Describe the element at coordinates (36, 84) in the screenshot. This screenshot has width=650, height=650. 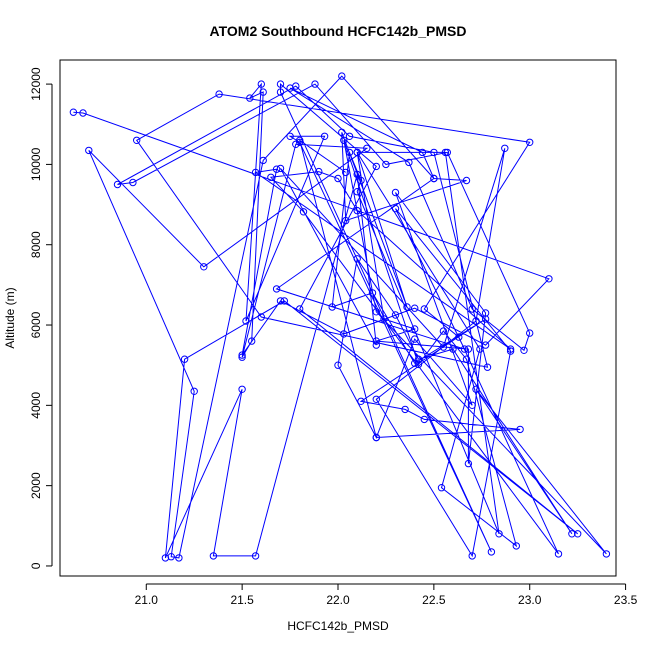
I see `y-tick-label: 12000` at that location.